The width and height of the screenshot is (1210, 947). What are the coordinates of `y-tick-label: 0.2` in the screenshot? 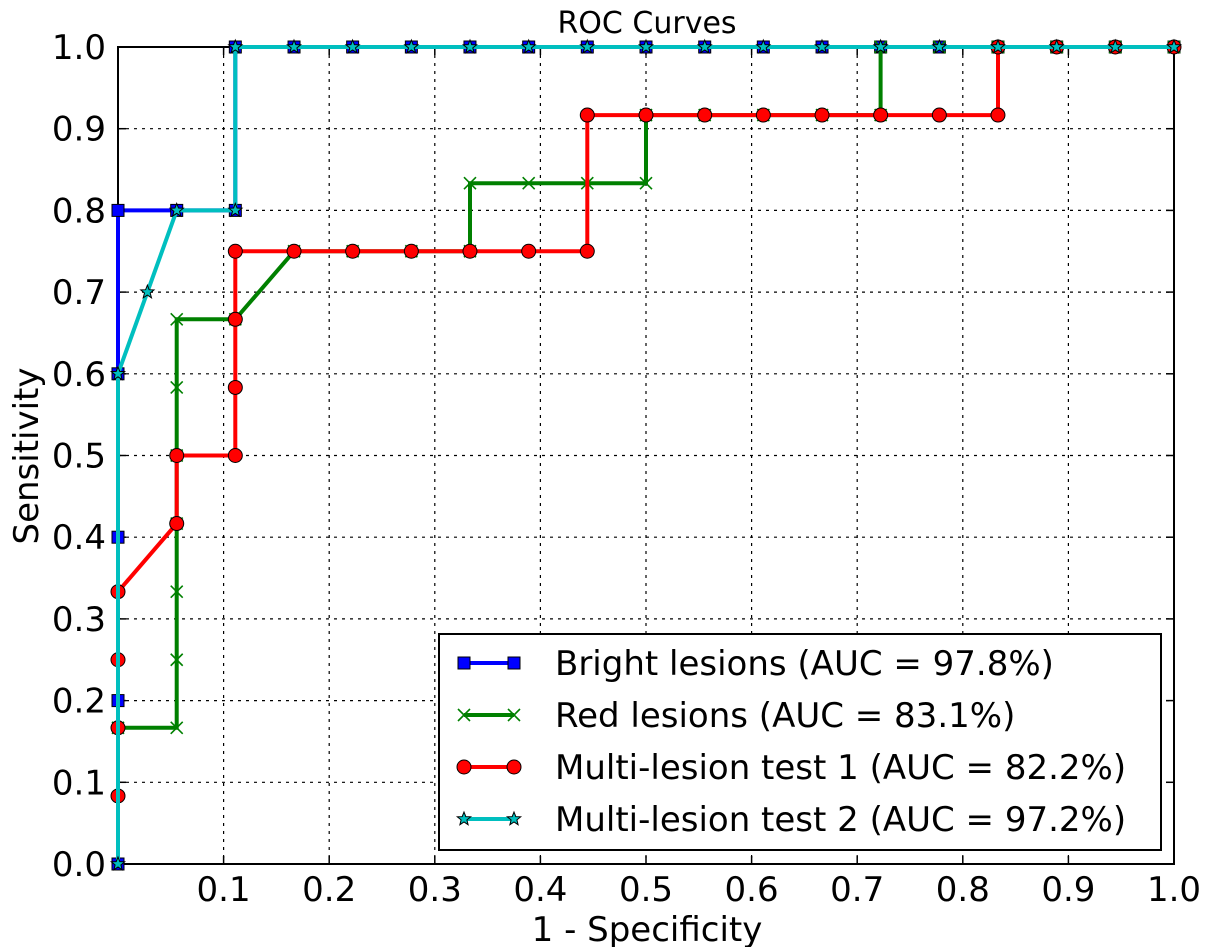 It's located at (79, 702).